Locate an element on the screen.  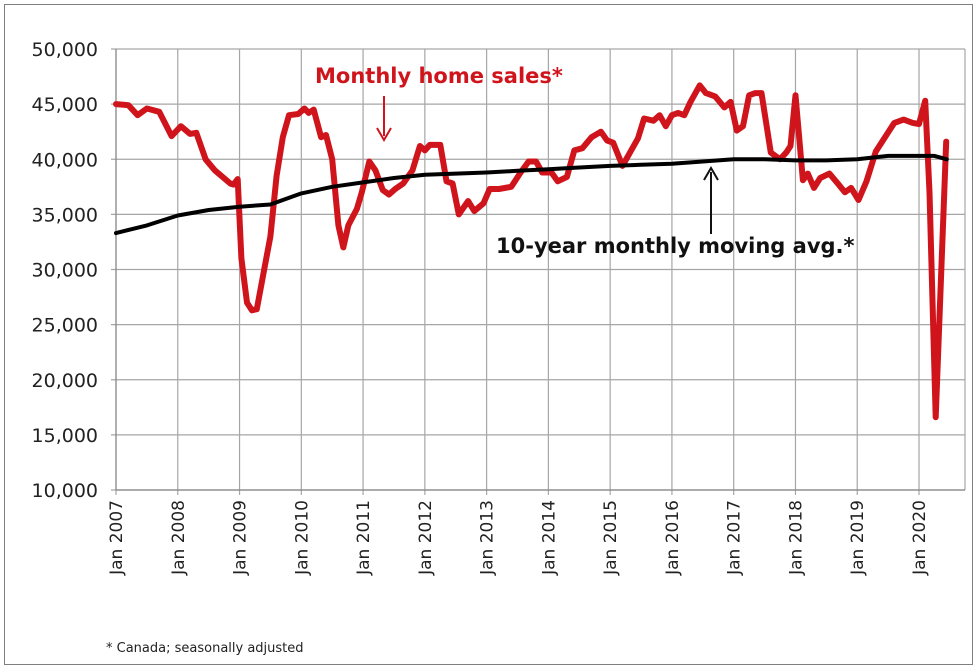
avg-annotation-label: 10-year monthly moving avg.* is located at coordinates (675, 246).